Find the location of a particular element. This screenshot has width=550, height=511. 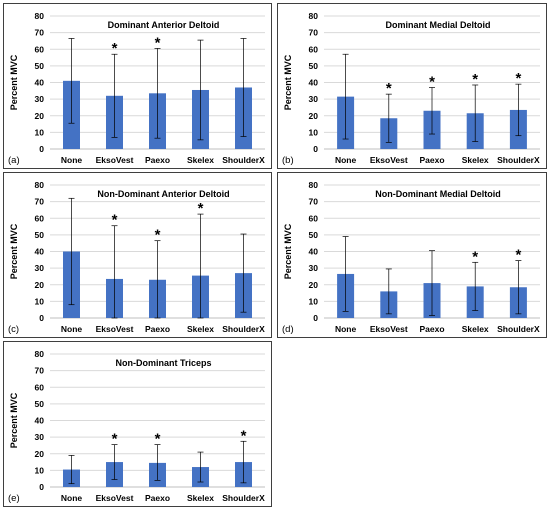

chart-title: Non-Dominant Anterior Deltoid is located at coordinates (163, 194).